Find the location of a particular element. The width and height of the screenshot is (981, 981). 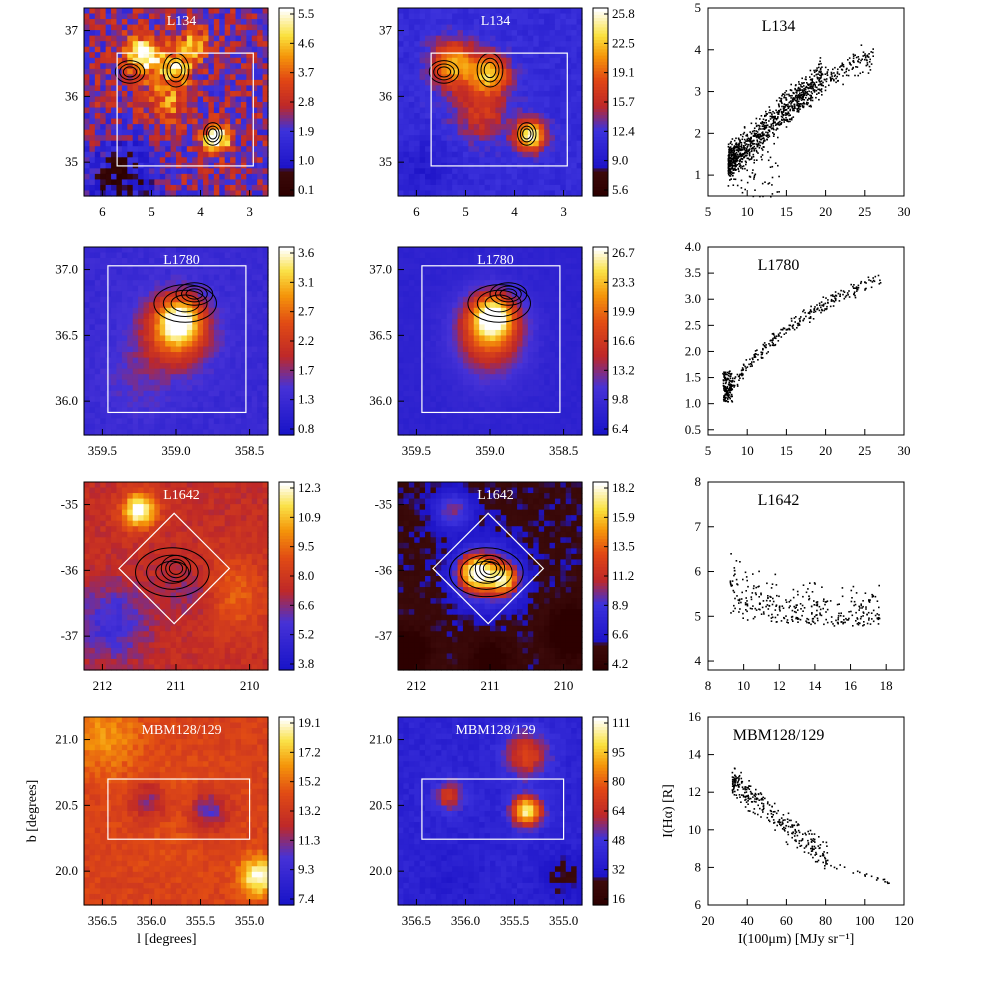

plot-frame is located at coordinates (176, 102).